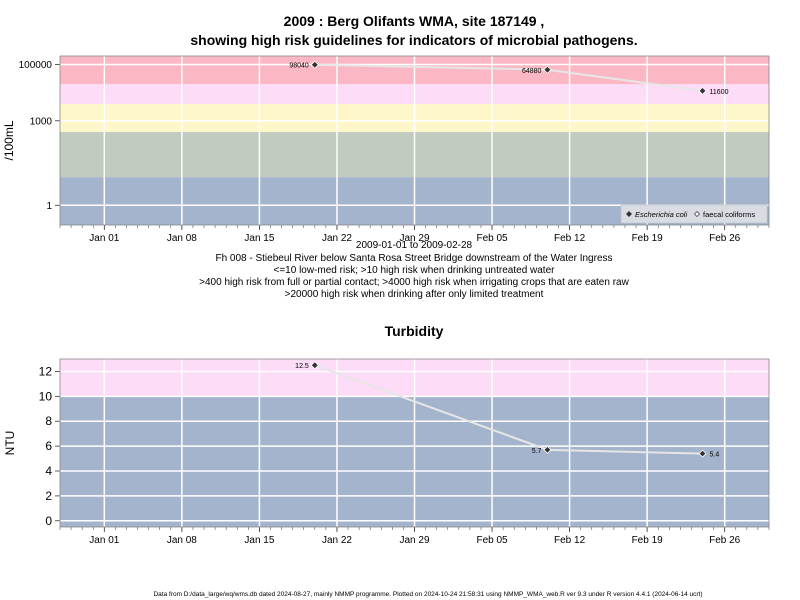 The height and width of the screenshot is (600, 800). Describe the element at coordinates (48, 446) in the screenshot. I see `y-tick-label: 6` at that location.